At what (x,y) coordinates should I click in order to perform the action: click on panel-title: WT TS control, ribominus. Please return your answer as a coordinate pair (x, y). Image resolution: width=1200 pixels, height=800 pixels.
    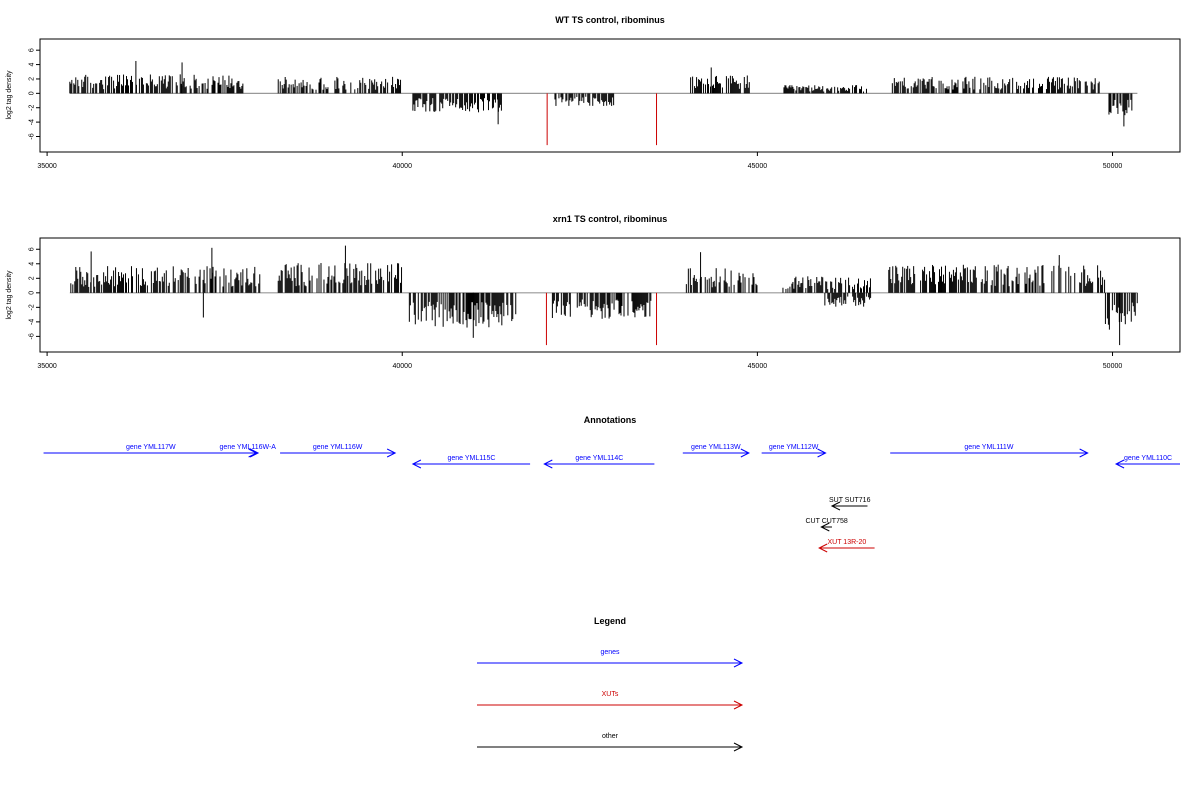
    Looking at the image, I should click on (610, 20).